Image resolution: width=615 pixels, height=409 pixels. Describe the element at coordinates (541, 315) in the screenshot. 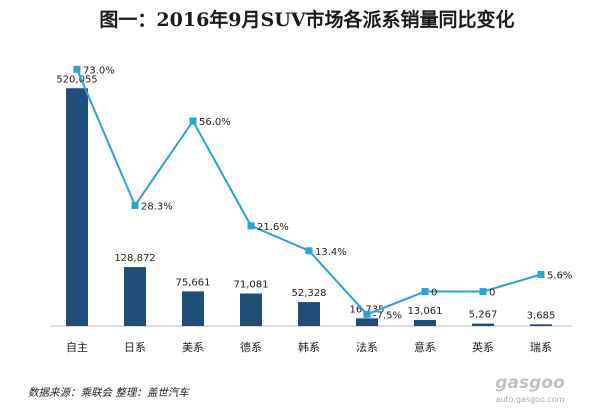

I see `bar-value-label: 3,685` at that location.